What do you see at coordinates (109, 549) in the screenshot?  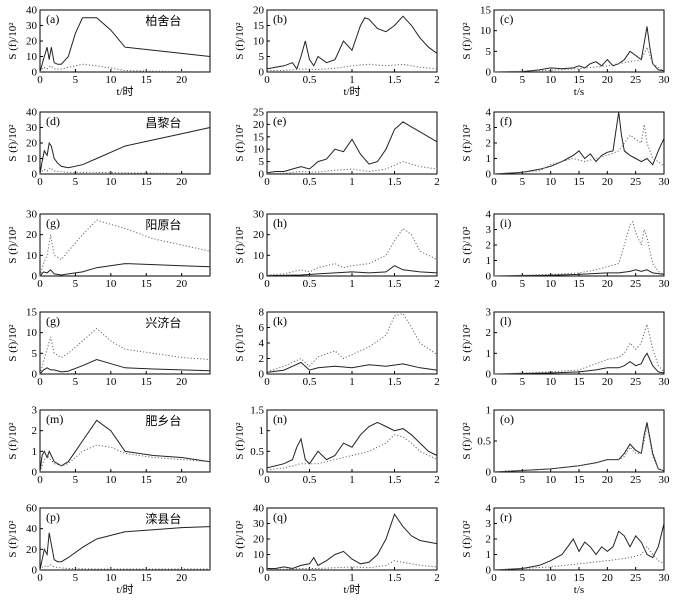 I see `panel-p: 0 5 10 15 20 0 20 40 60 (p) 滦县台 S (f)/10² t/时` at bounding box center [109, 549].